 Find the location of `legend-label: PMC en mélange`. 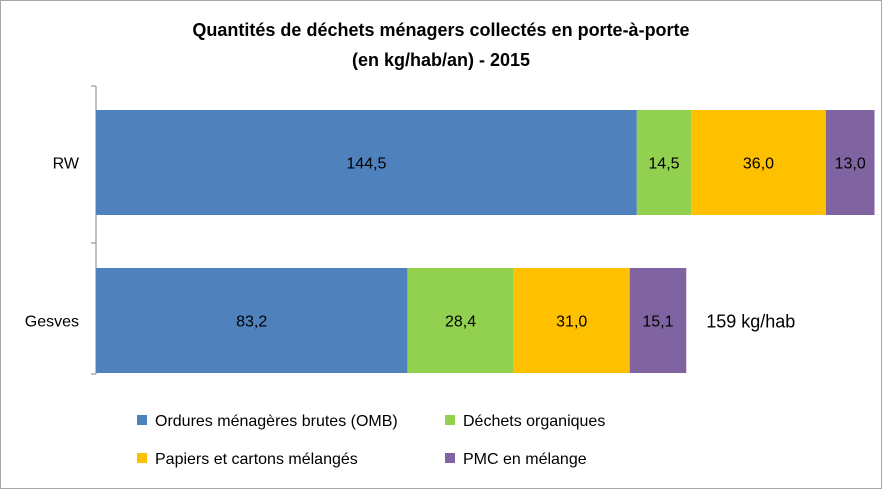

legend-label: PMC en mélange is located at coordinates (525, 459).